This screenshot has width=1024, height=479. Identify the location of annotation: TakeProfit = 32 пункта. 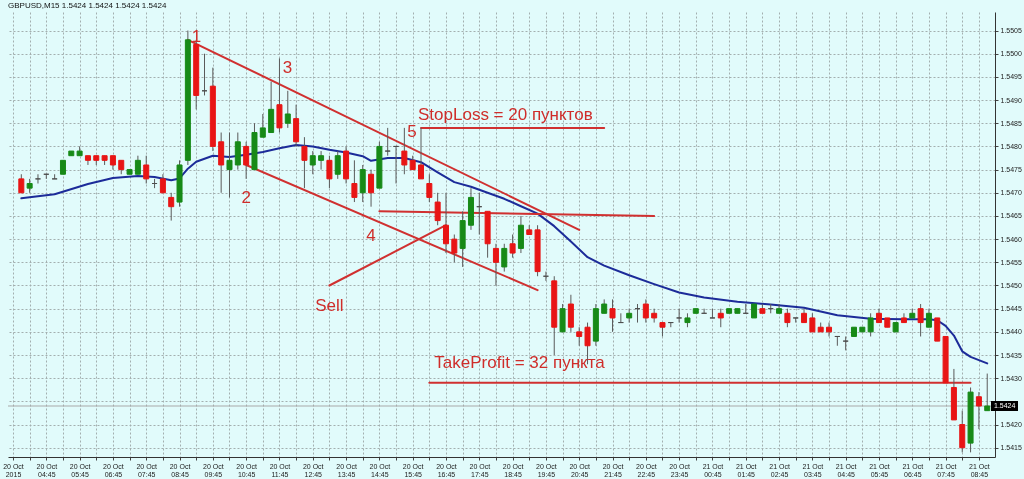
(520, 362).